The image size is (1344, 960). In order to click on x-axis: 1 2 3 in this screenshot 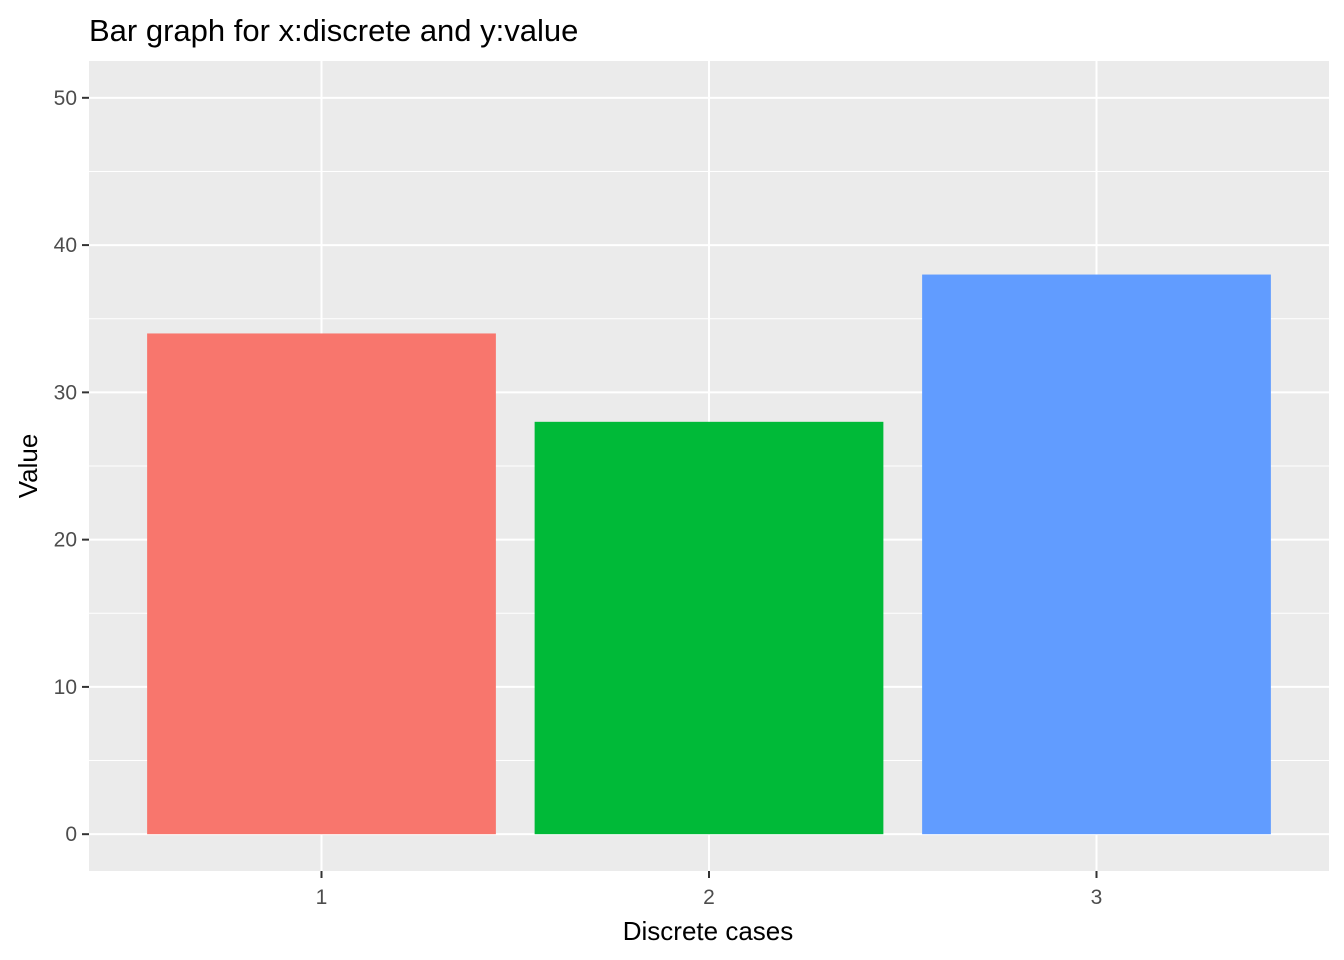, I will do `click(709, 890)`.